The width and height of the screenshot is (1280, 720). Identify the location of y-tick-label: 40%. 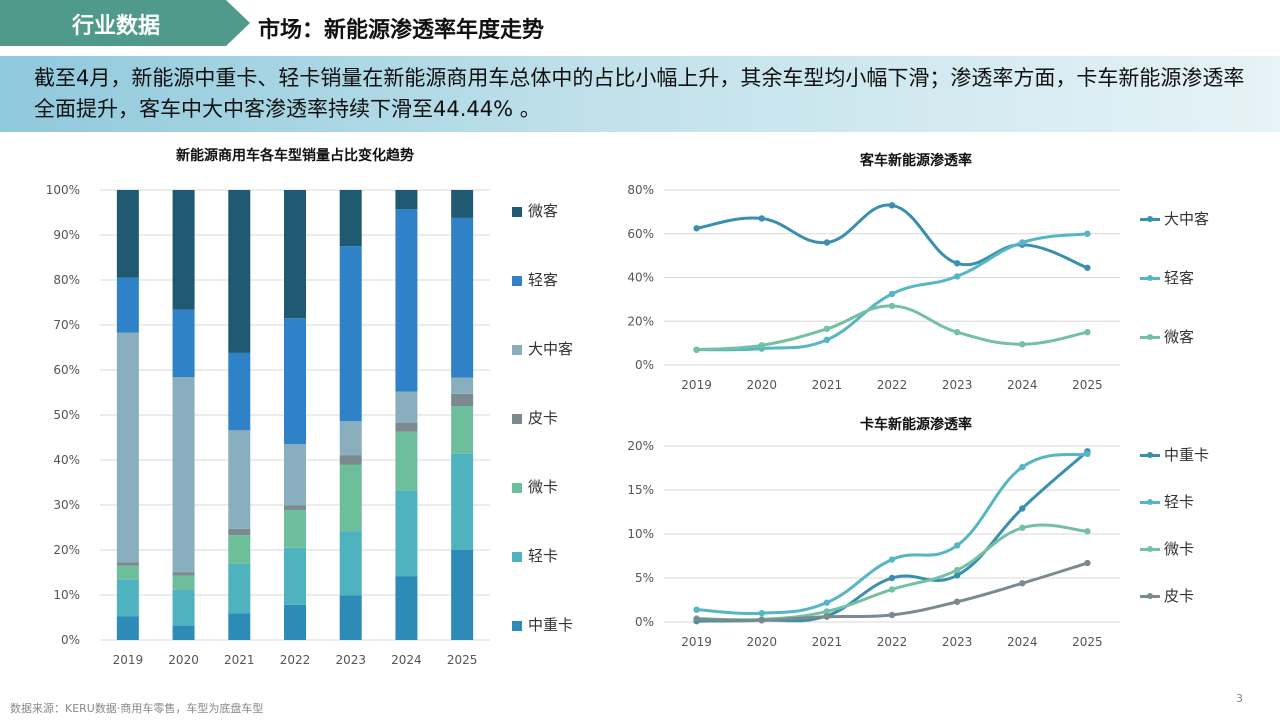
(66, 460).